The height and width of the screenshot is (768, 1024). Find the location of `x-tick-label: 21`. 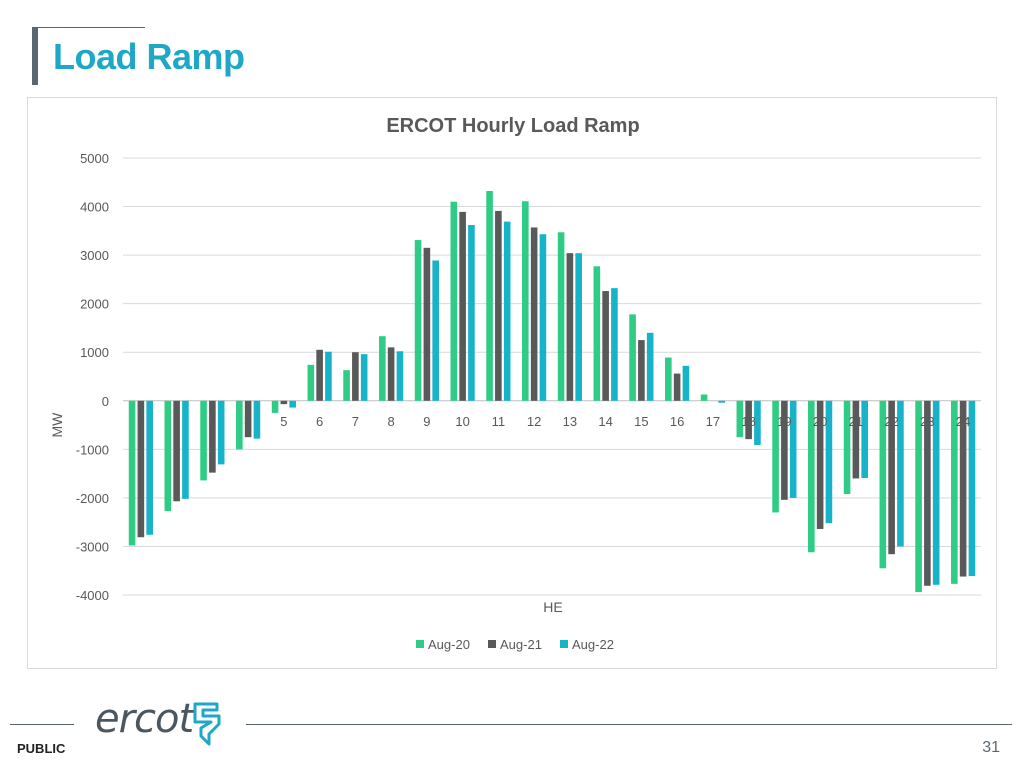

x-tick-label: 21 is located at coordinates (856, 421).